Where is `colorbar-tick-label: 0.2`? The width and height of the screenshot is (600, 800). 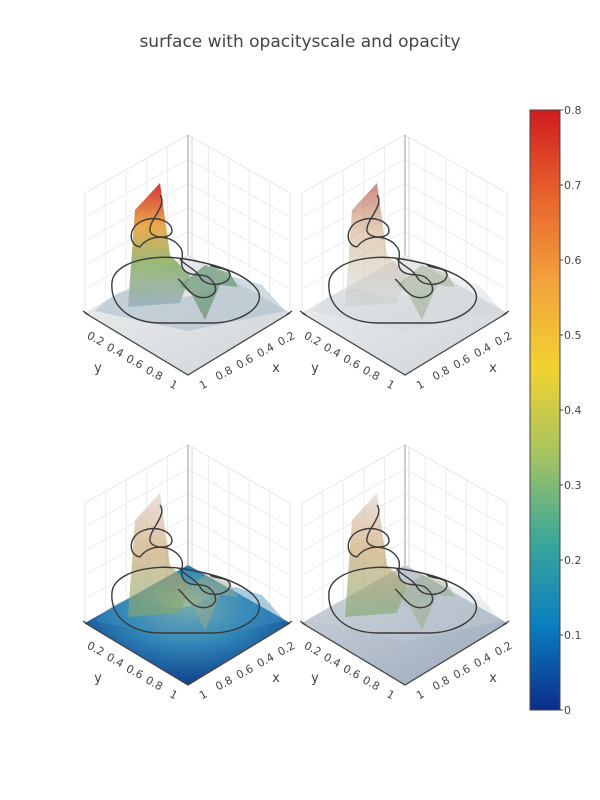 colorbar-tick-label: 0.2 is located at coordinates (573, 560).